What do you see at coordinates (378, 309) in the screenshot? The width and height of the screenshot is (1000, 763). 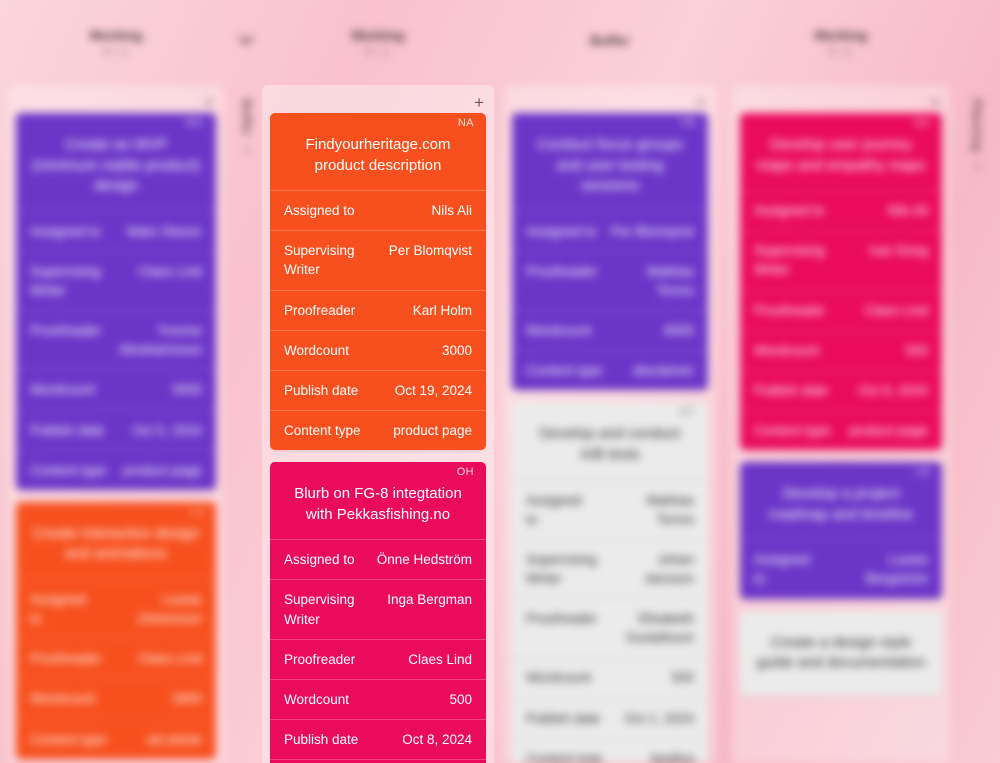 I see `card-field-proofreader: Proofreader Karl Holm` at bounding box center [378, 309].